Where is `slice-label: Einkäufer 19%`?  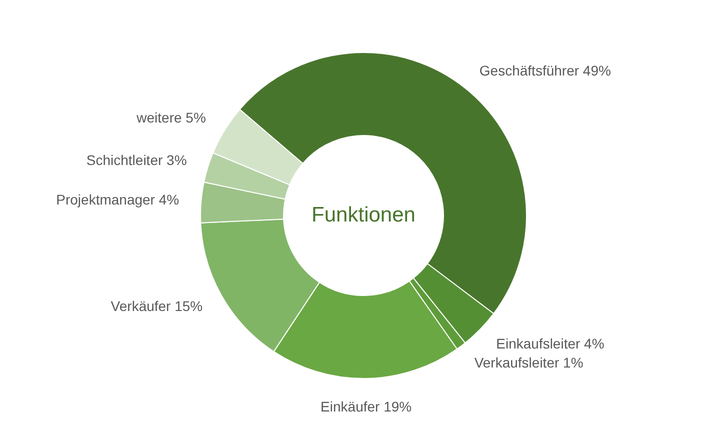 slice-label: Einkäufer 19% is located at coordinates (366, 406).